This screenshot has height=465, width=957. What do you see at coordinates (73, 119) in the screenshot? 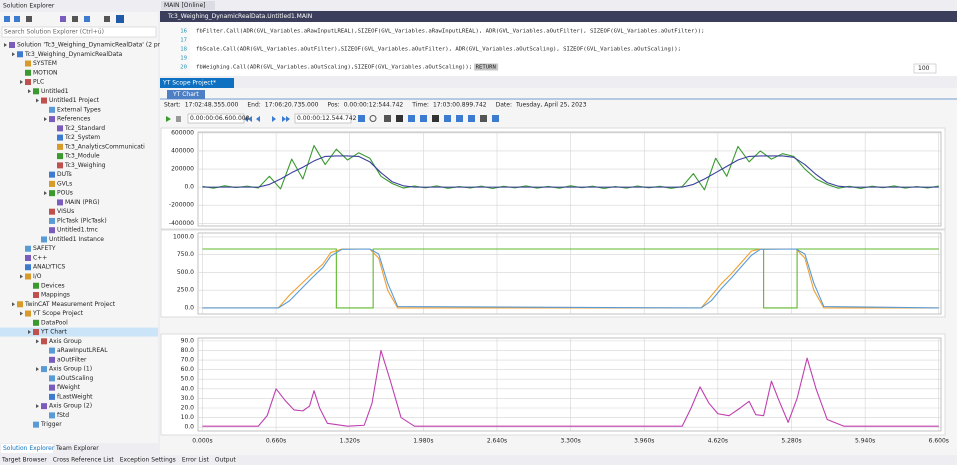
I see `tree-label: References` at bounding box center [73, 119].